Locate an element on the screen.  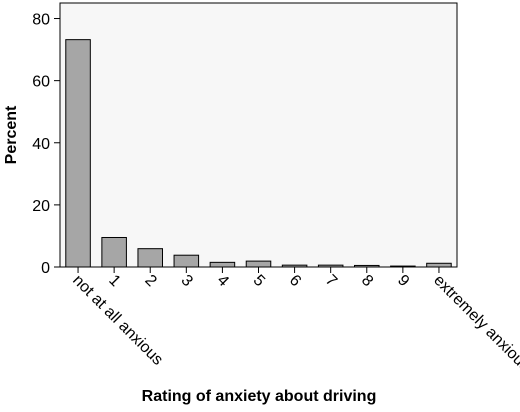
y-tick-label: 20 is located at coordinates (41, 206).